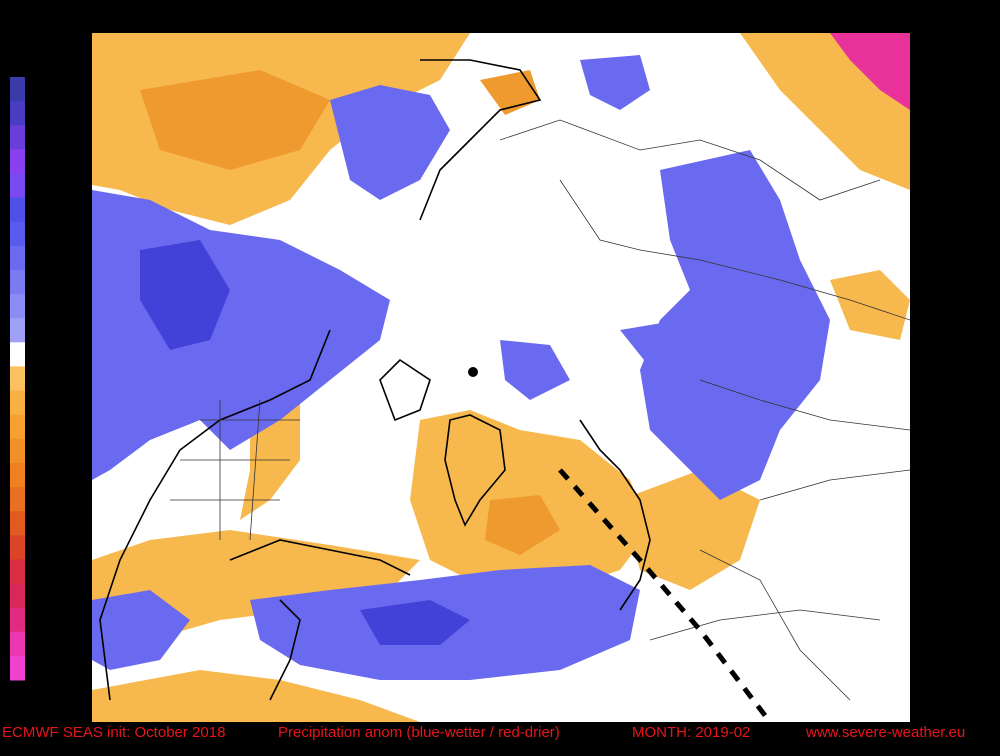 The width and height of the screenshot is (1000, 756). What do you see at coordinates (113, 732) in the screenshot?
I see `init-label: ECMWF SEAS init: October 2018` at bounding box center [113, 732].